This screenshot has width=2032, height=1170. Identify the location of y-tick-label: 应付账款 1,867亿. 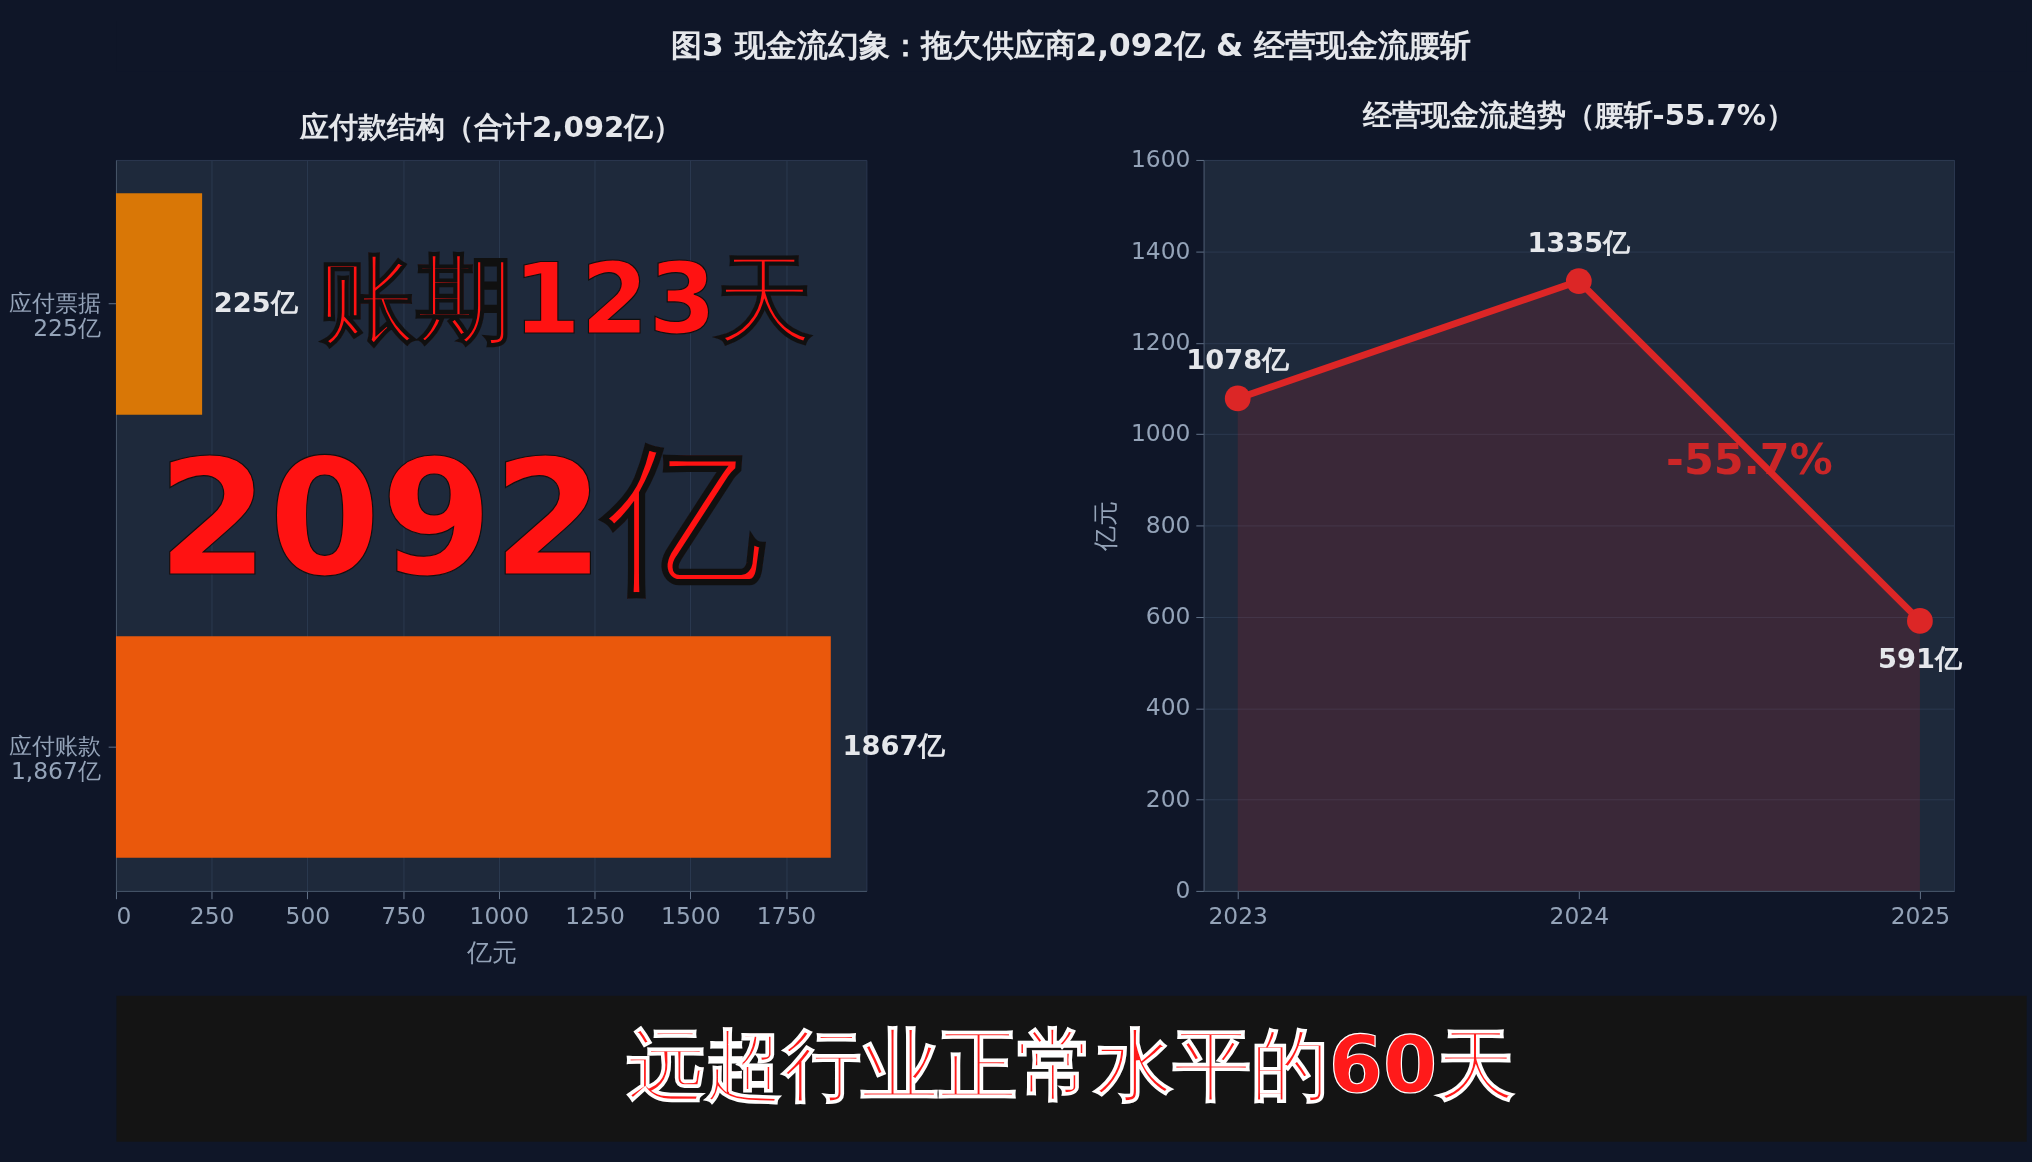
(54, 758).